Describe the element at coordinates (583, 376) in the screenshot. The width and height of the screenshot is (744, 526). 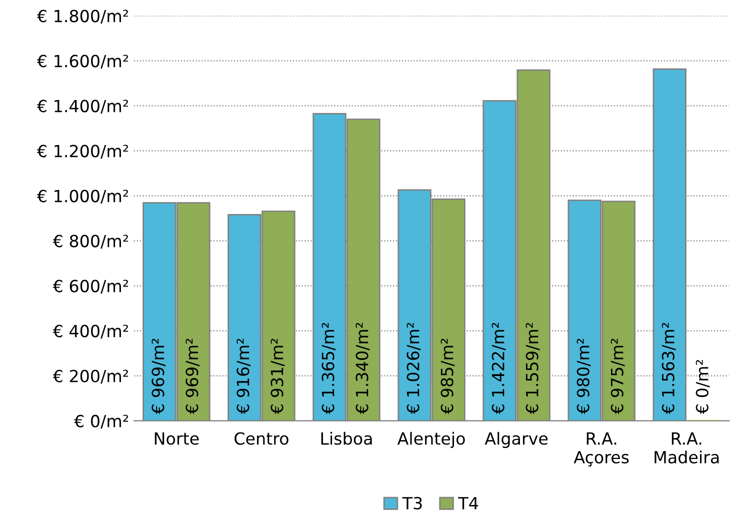
I see `data-label: € 980/m²` at that location.